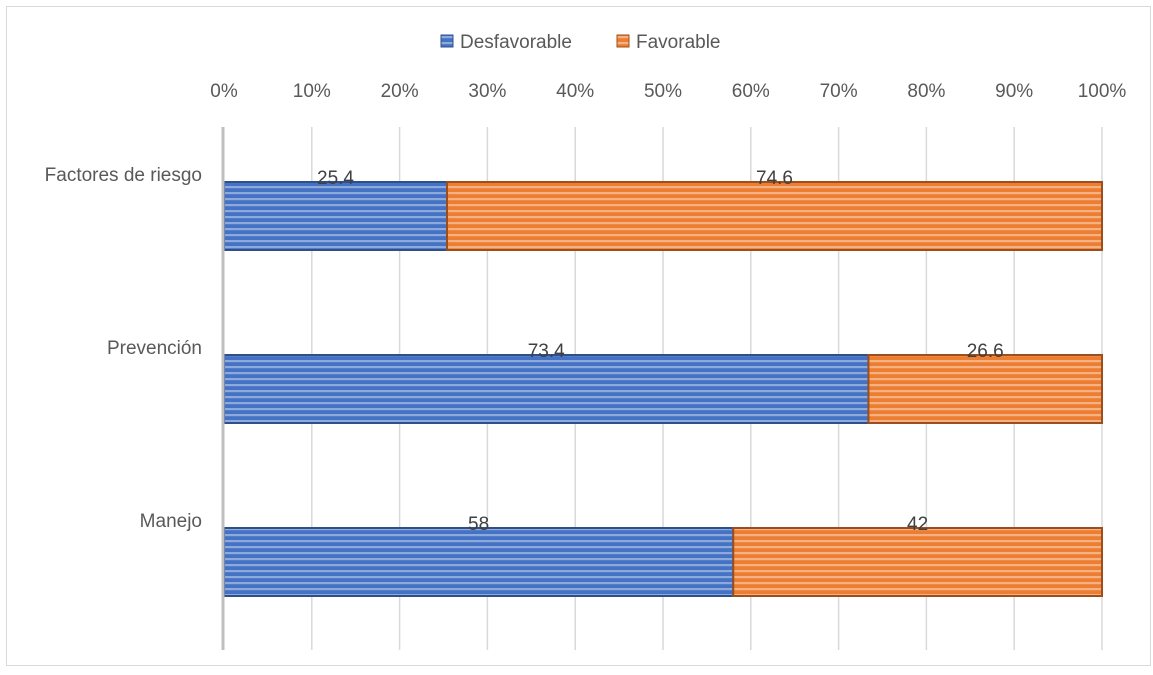 The height and width of the screenshot is (675, 1153). What do you see at coordinates (171, 521) in the screenshot?
I see `category-label: Manejo` at bounding box center [171, 521].